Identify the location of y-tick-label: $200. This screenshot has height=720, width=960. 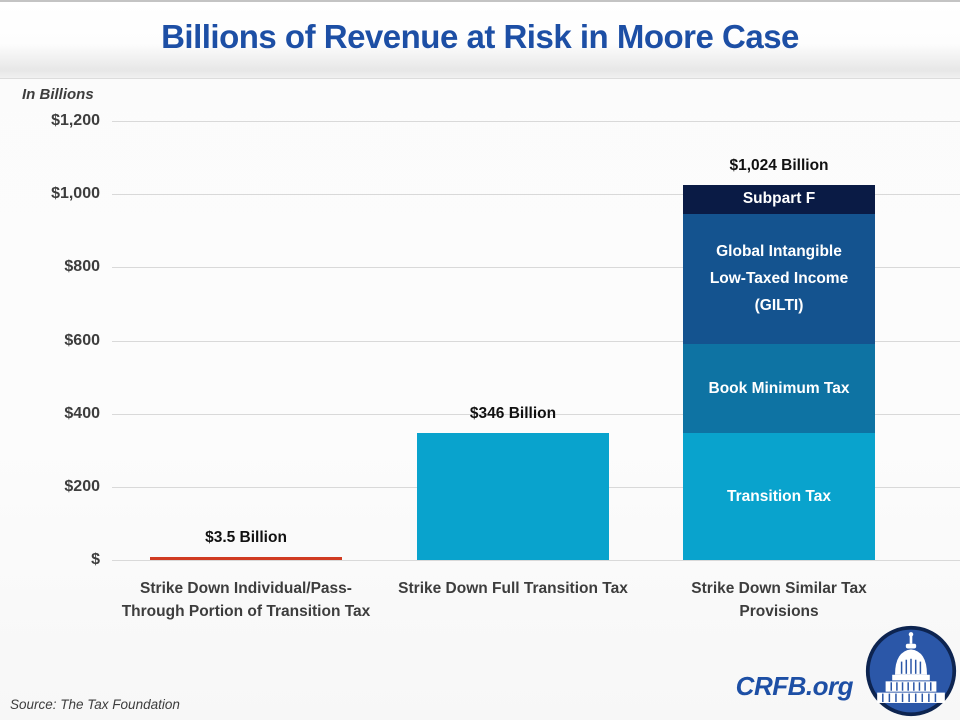
(82, 486).